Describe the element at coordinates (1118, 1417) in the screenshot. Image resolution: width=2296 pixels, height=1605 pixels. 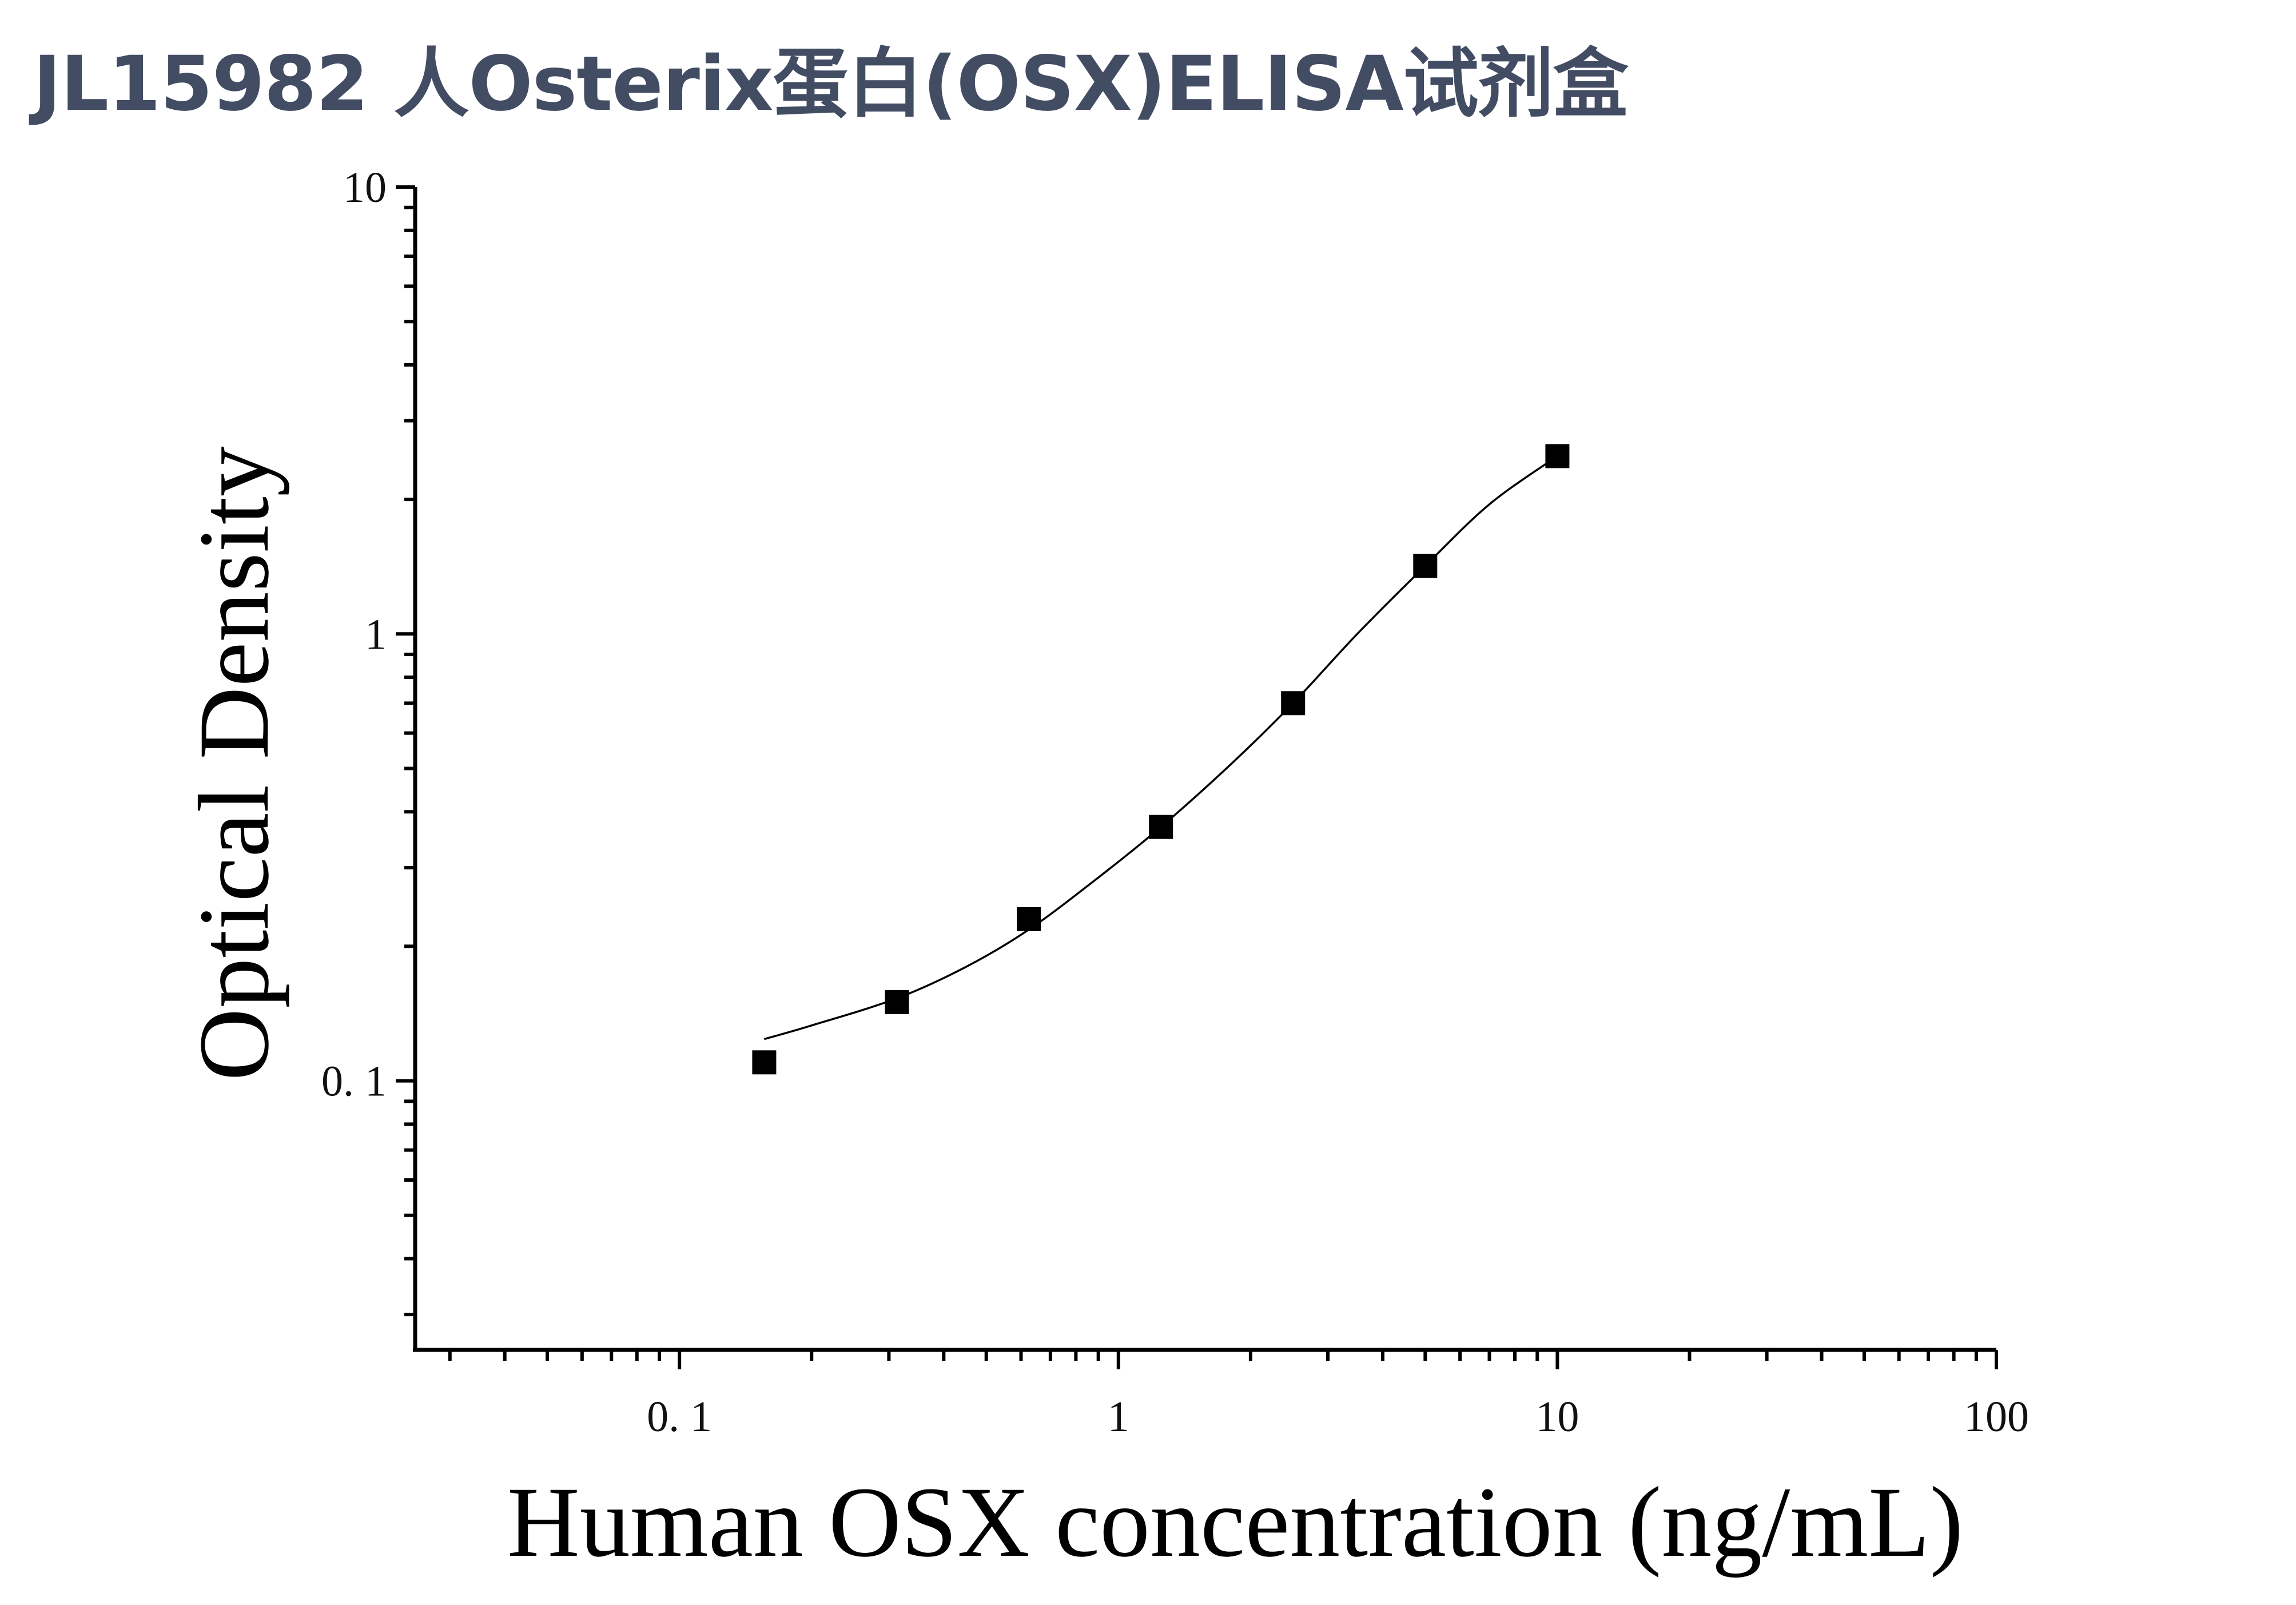
I see `x-tick-label: 1` at that location.